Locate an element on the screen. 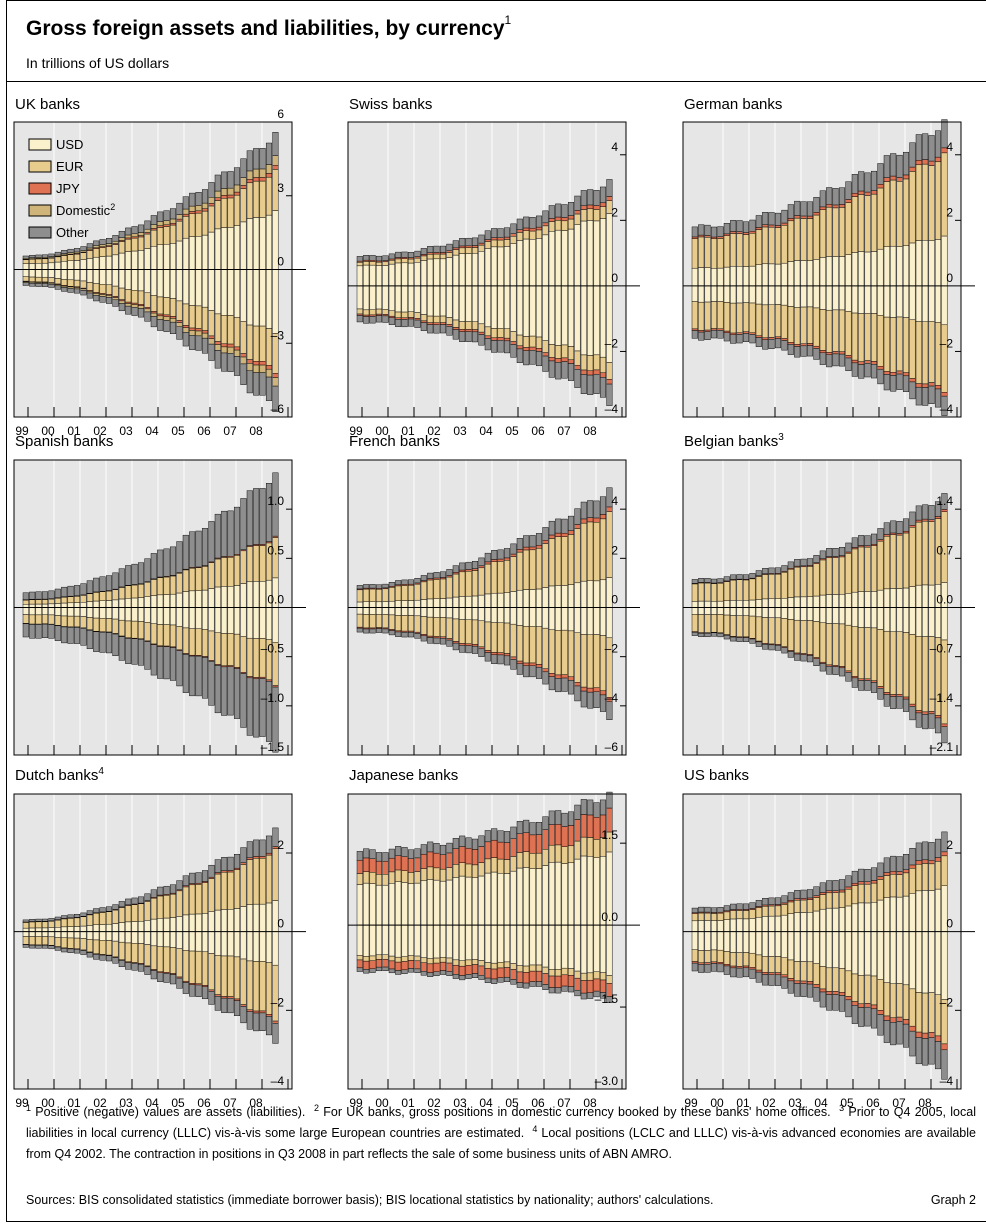 This screenshot has width=986, height=1224. belgian-banks-bar-liability-usd is located at coordinates (886, 619).